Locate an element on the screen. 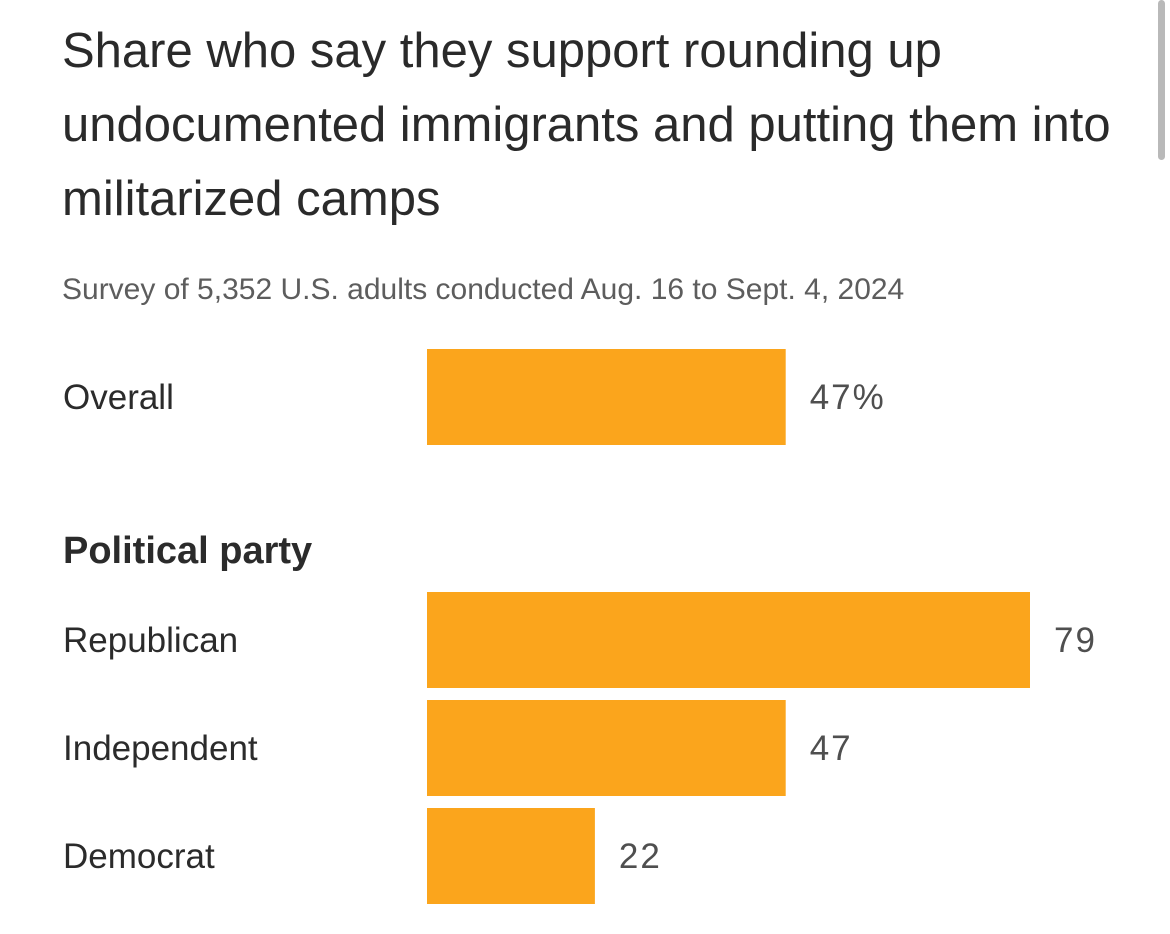 The width and height of the screenshot is (1170, 934). group-label-political-party: Political party is located at coordinates (187, 551).